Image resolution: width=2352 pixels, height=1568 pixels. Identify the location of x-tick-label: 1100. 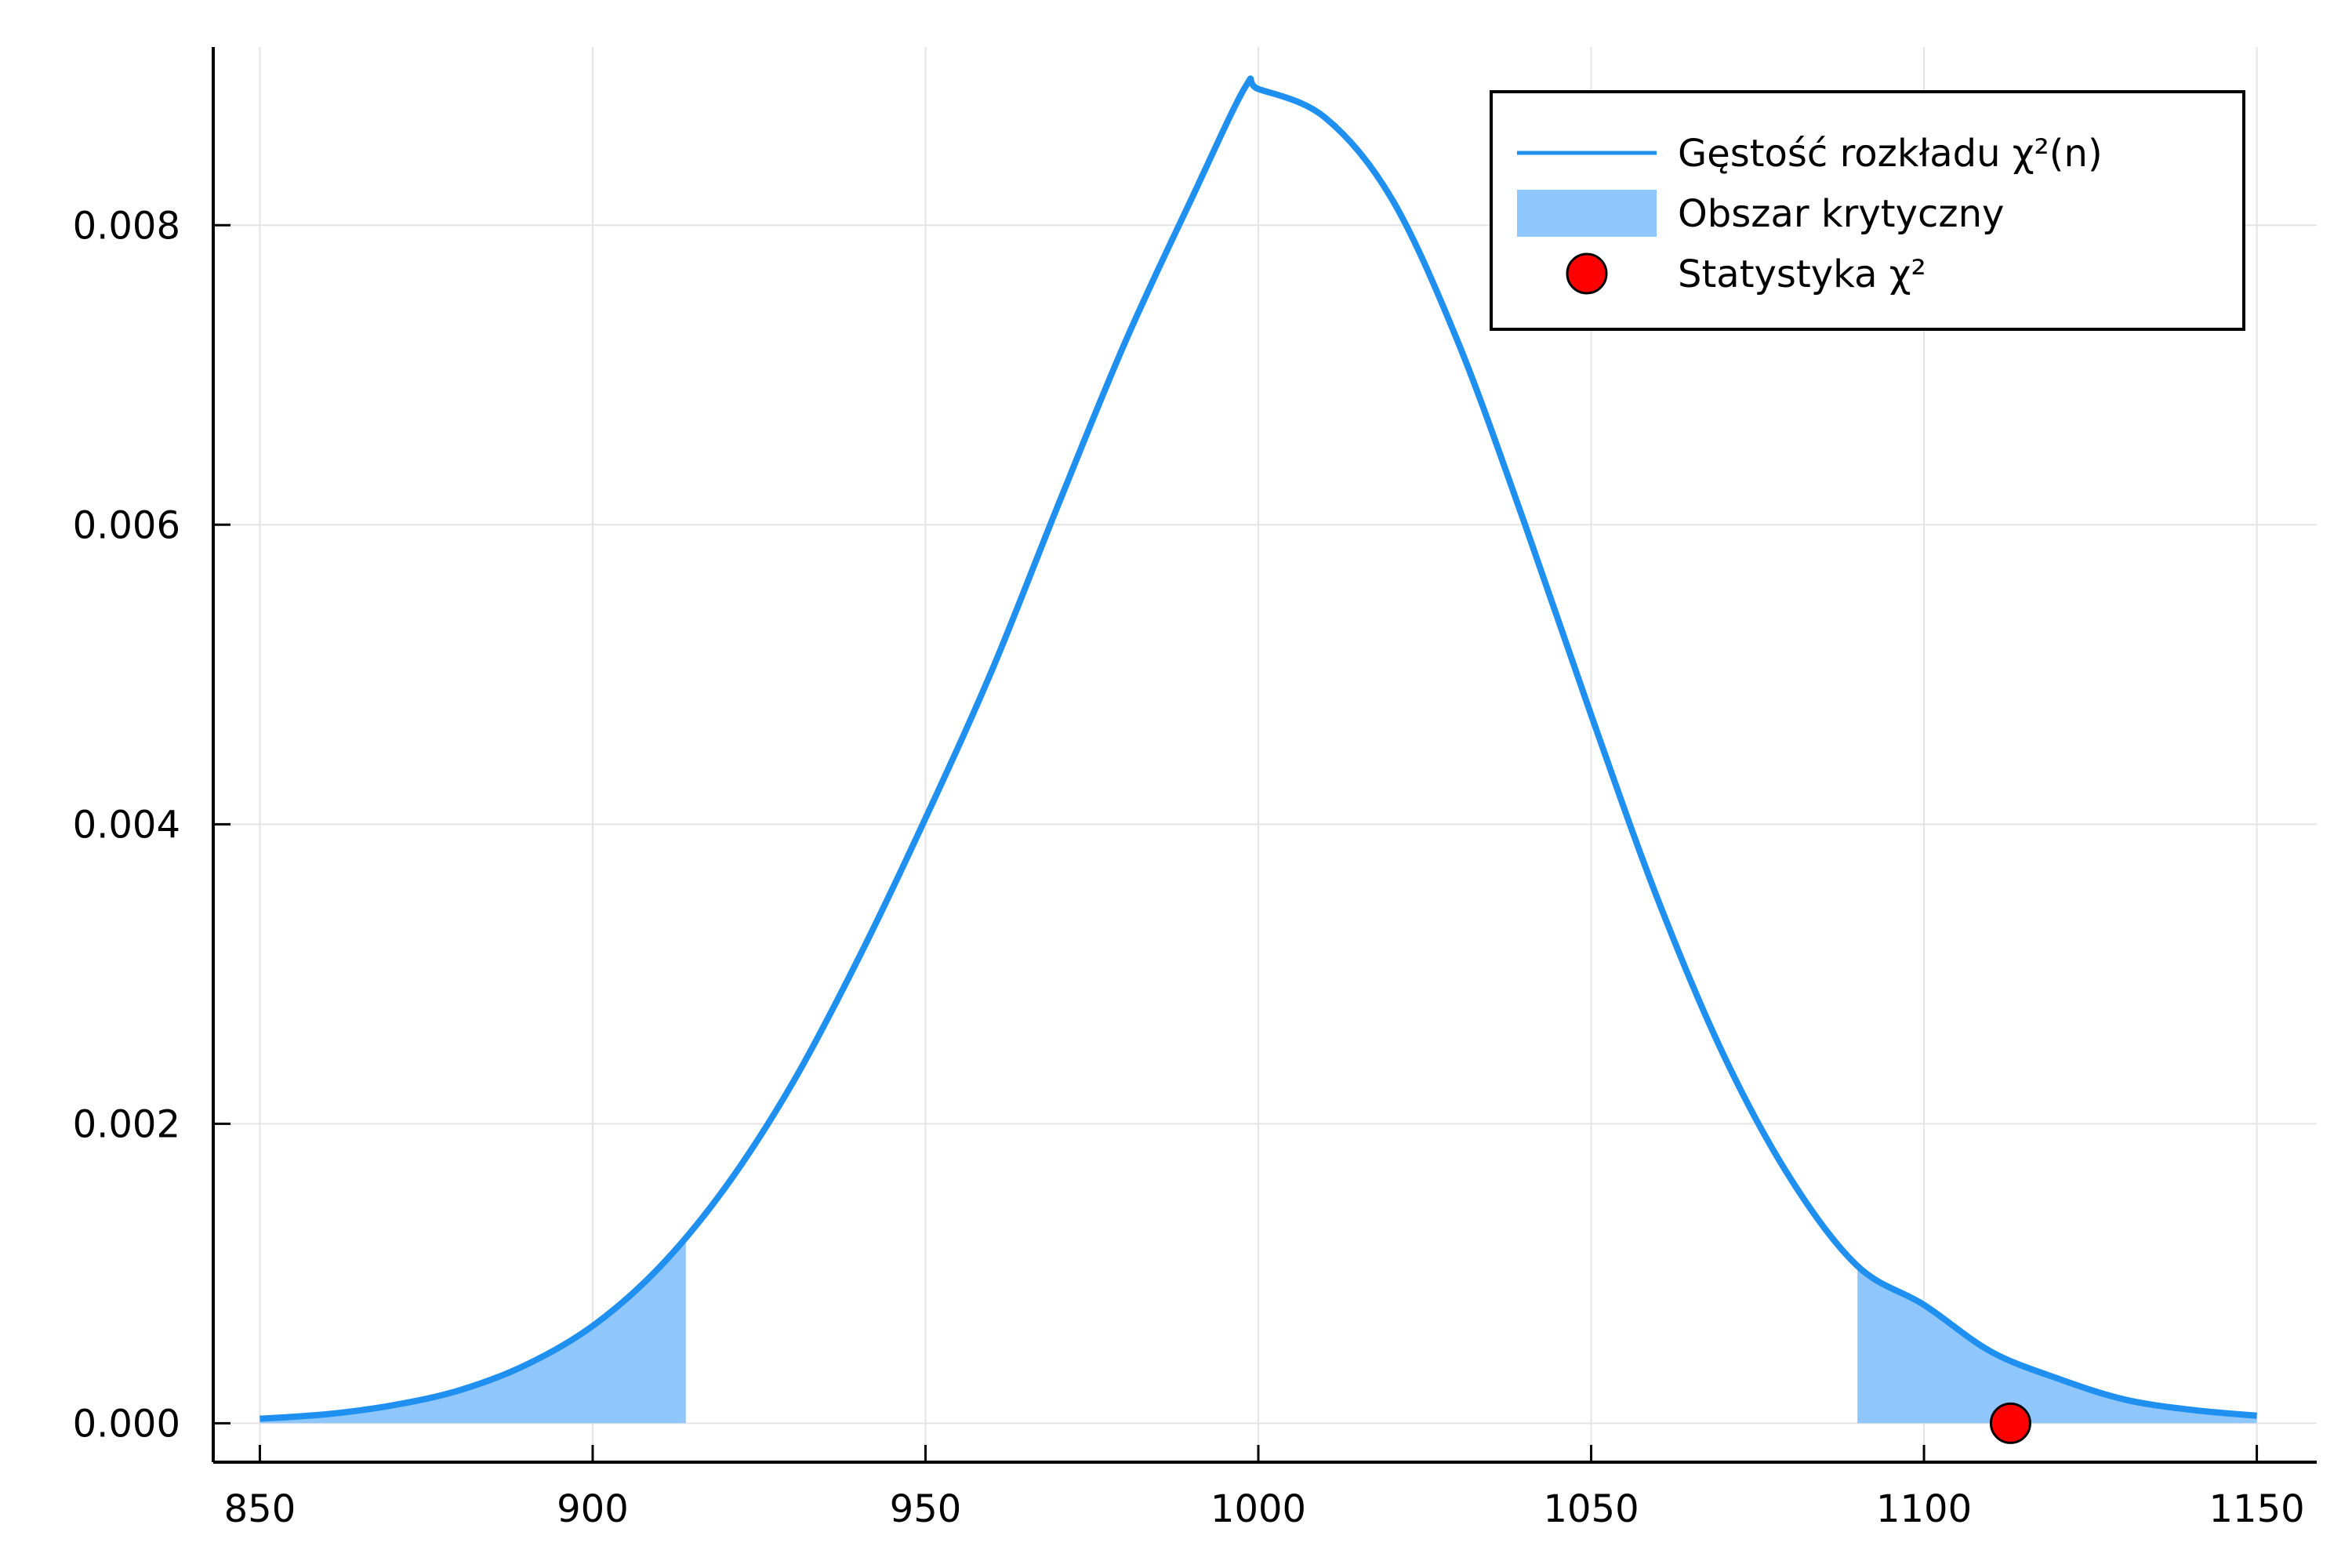
(1924, 1509).